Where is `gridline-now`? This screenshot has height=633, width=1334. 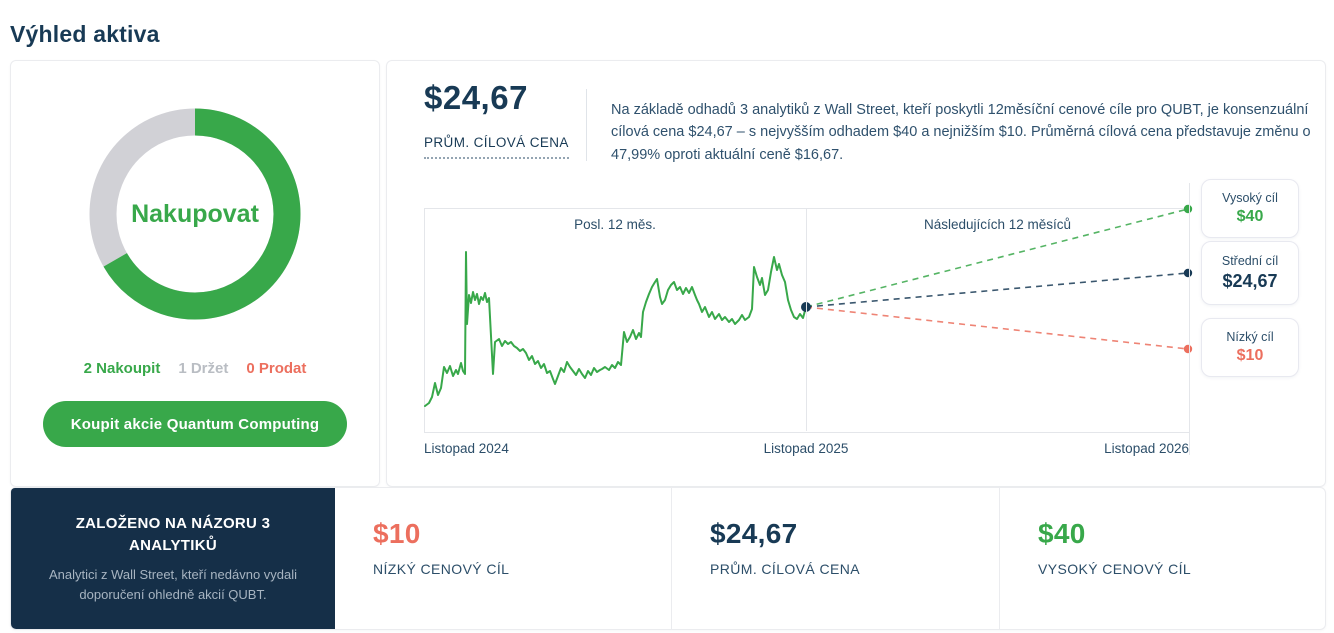 gridline-now is located at coordinates (806, 319).